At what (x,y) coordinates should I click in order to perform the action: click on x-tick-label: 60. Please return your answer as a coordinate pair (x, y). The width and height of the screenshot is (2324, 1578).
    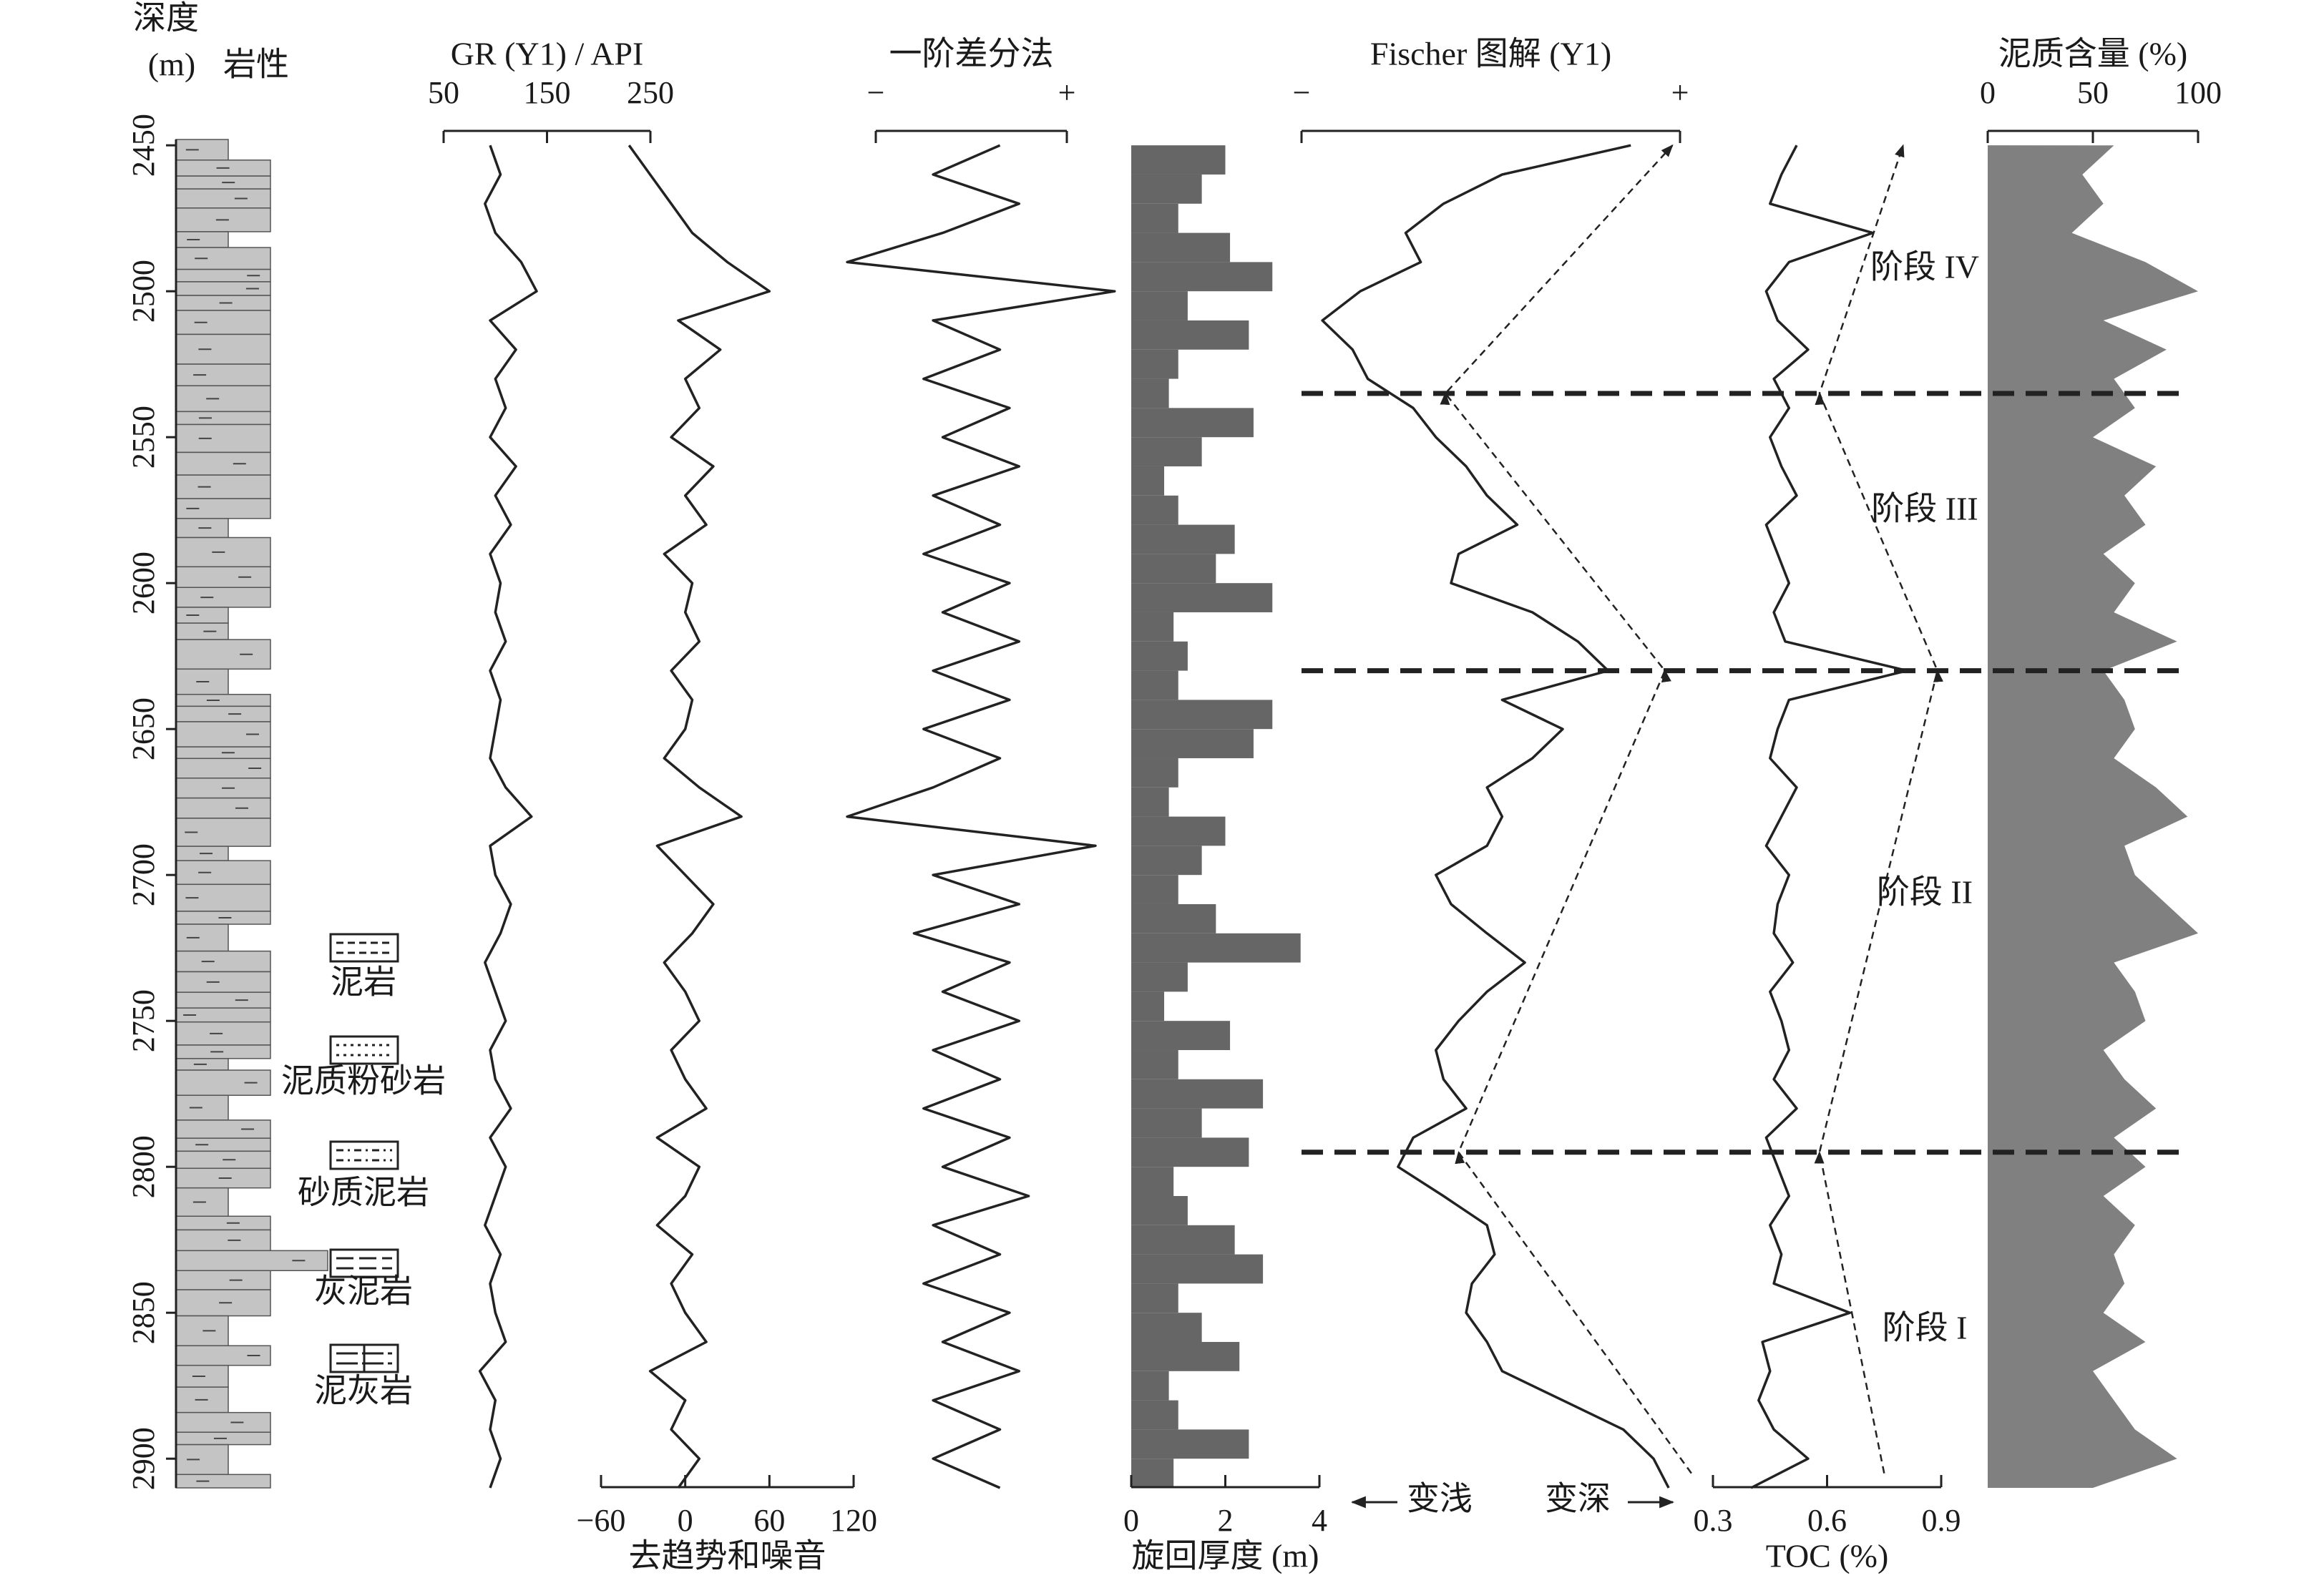
    Looking at the image, I should click on (769, 1520).